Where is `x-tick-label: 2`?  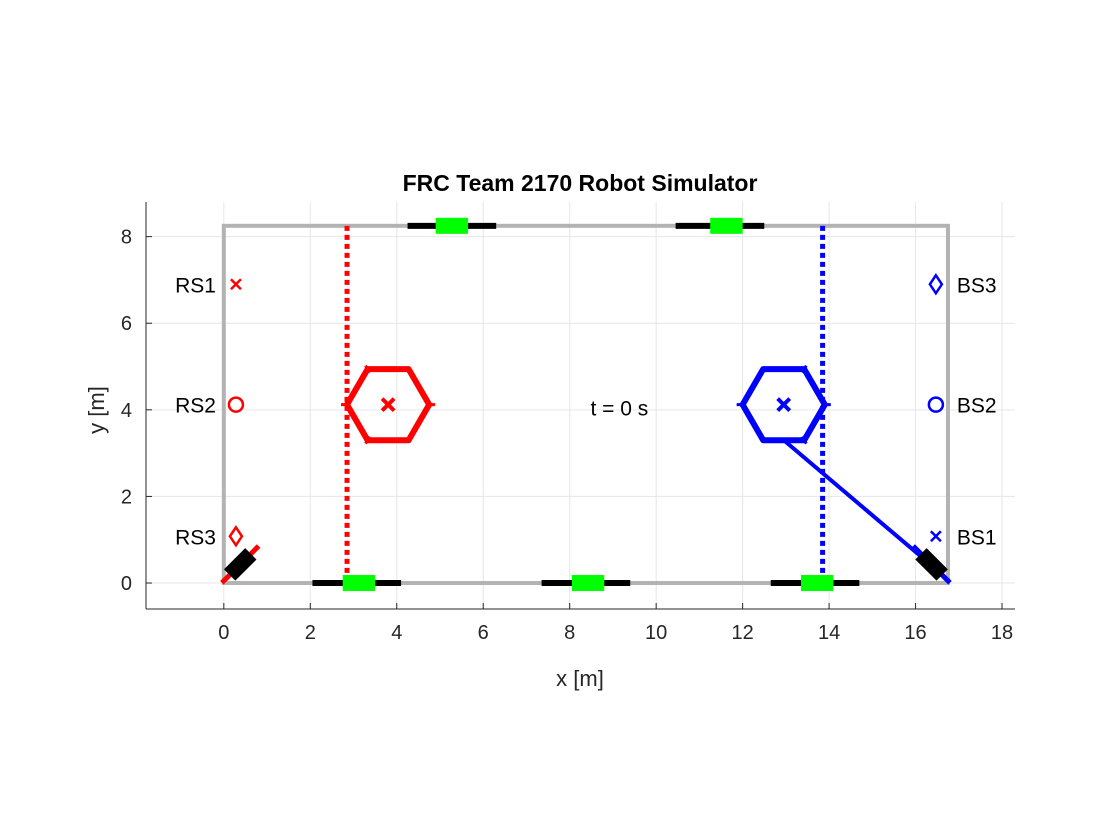 x-tick-label: 2 is located at coordinates (310, 633).